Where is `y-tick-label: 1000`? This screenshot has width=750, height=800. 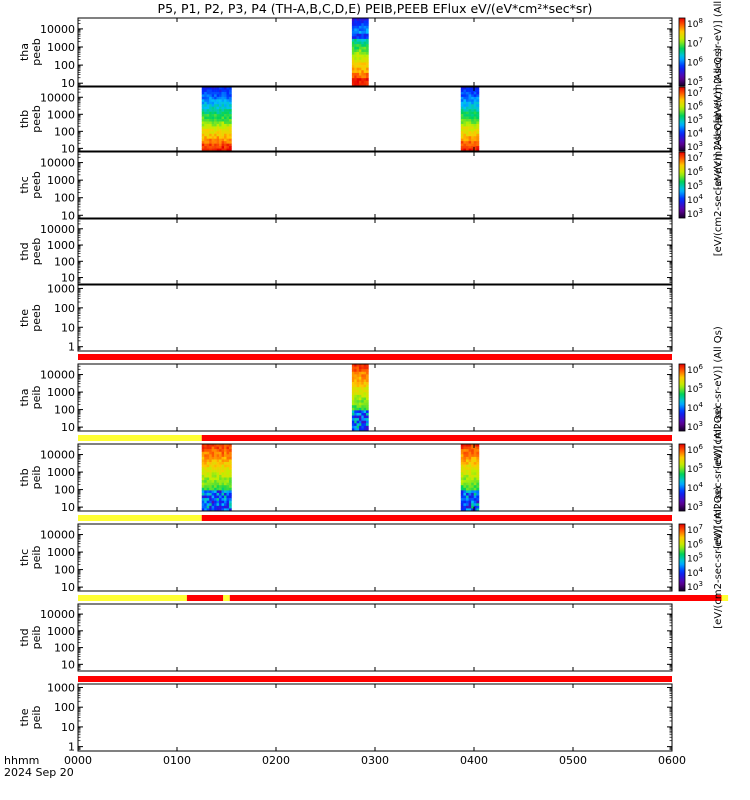 y-tick-label: 1000 is located at coordinates (61, 245).